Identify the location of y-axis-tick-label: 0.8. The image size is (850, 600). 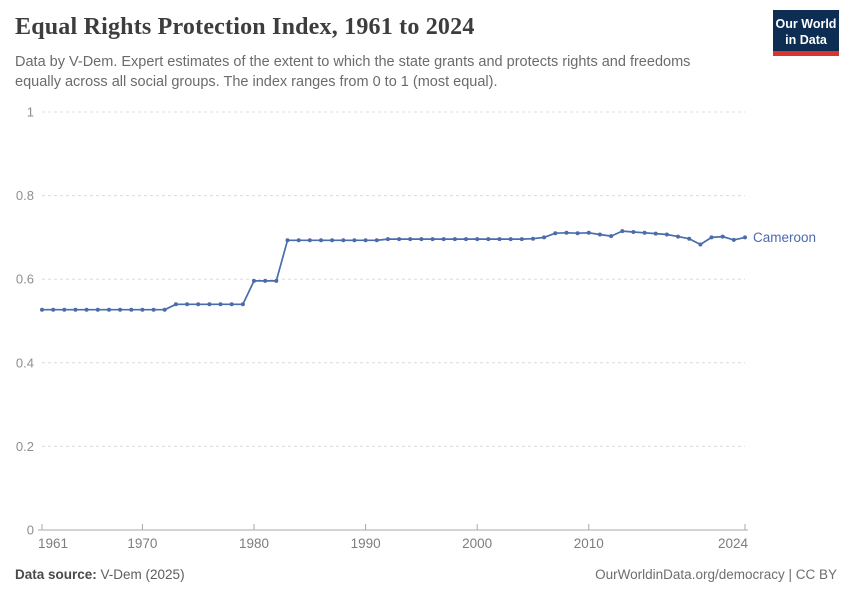
(25, 195).